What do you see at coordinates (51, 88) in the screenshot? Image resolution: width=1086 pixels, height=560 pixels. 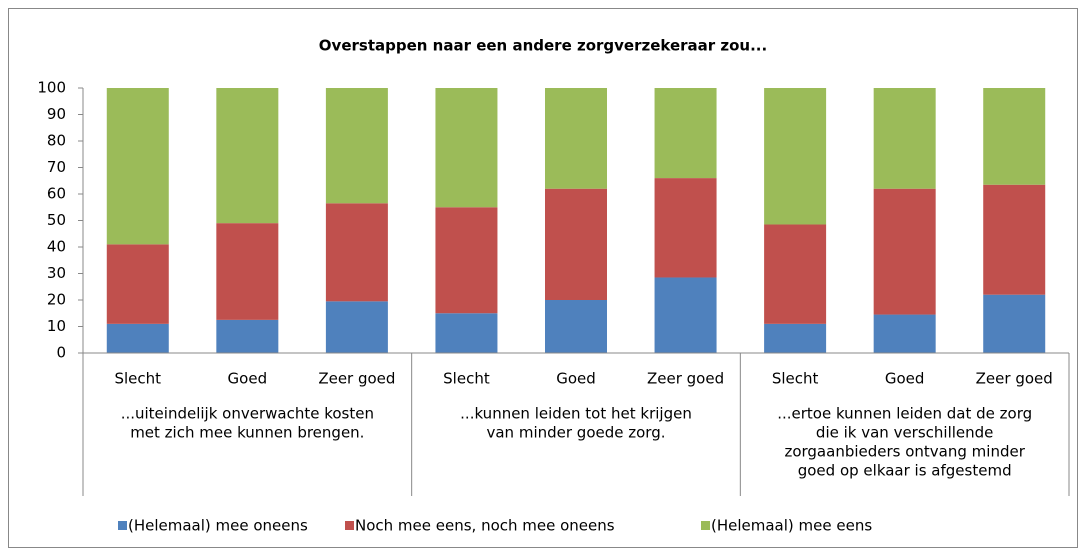 I see `y-tick-label: 100` at bounding box center [51, 88].